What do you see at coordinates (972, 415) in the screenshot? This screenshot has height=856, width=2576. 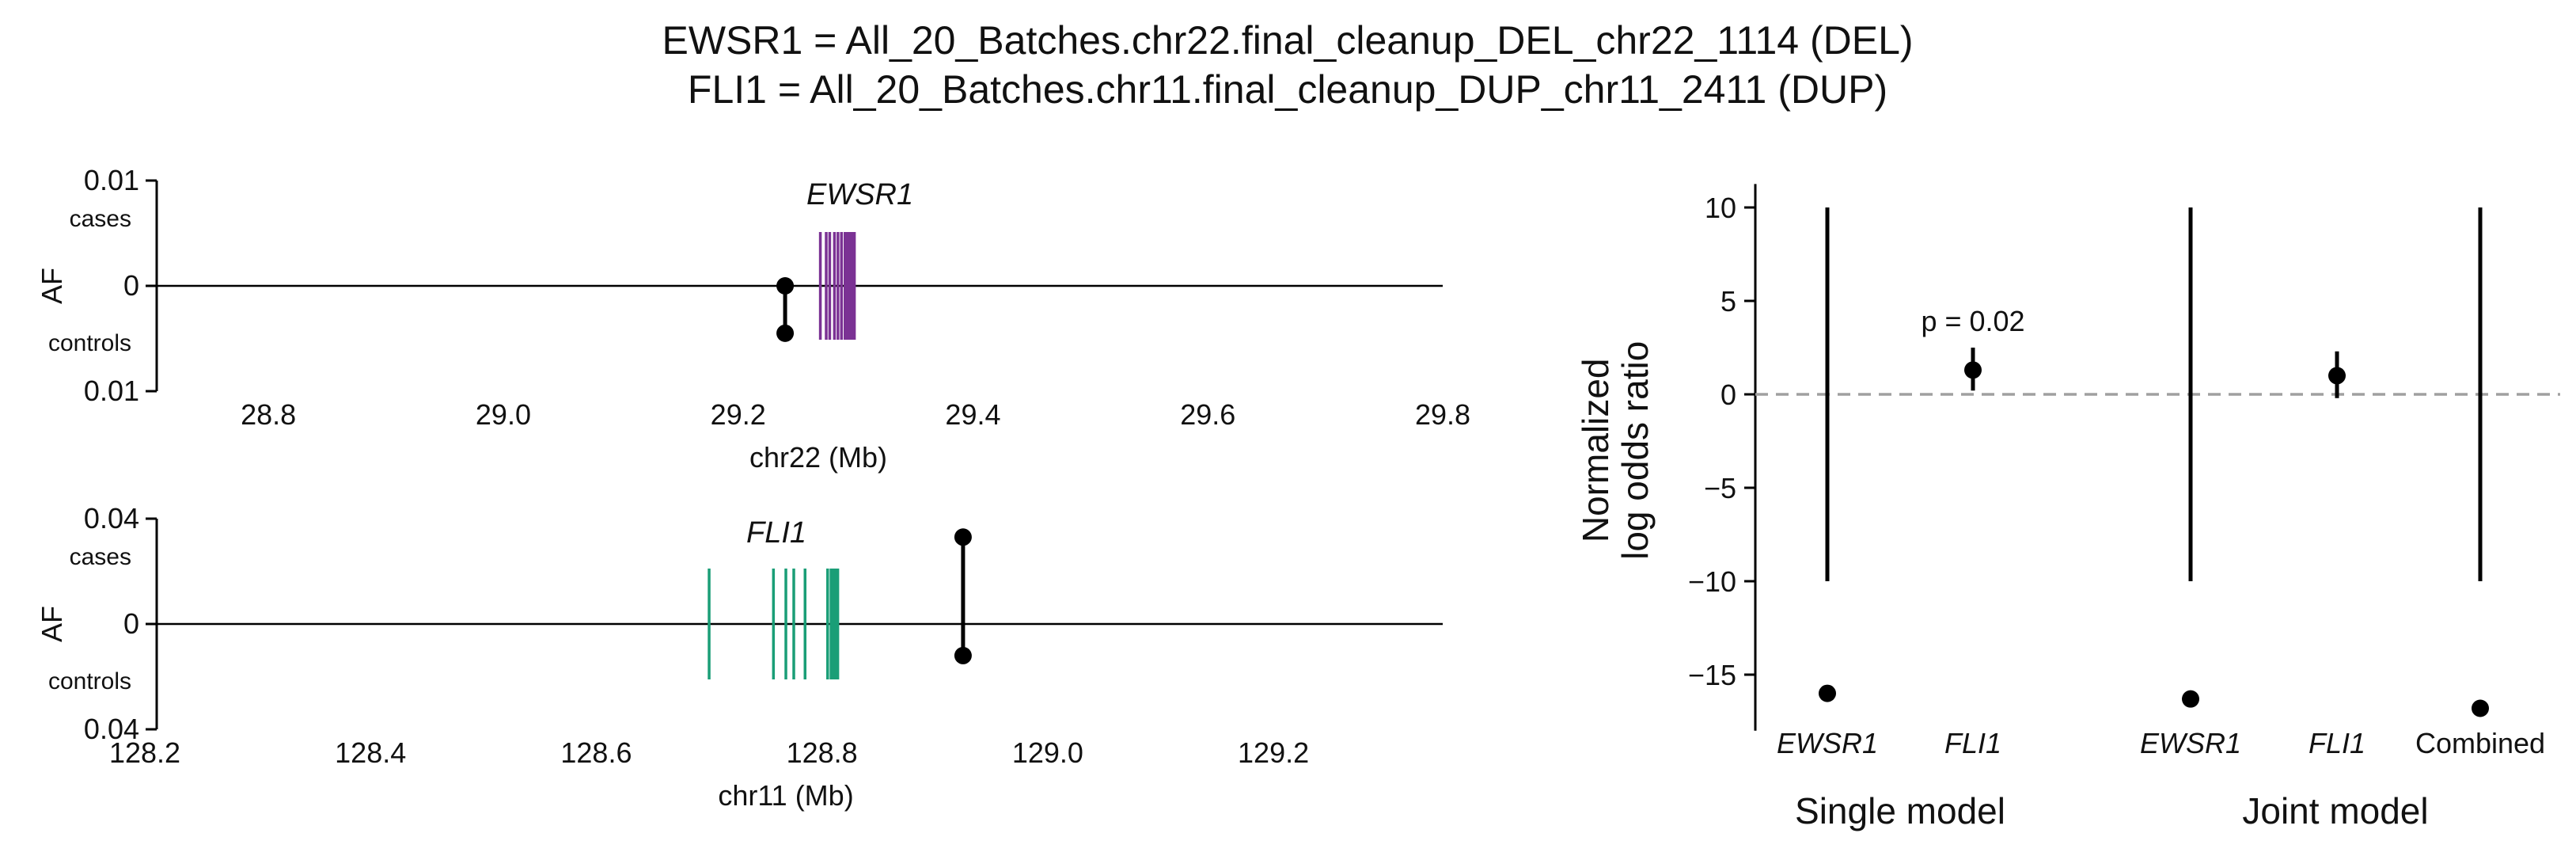 I see `x-tick-label: 29.4` at bounding box center [972, 415].